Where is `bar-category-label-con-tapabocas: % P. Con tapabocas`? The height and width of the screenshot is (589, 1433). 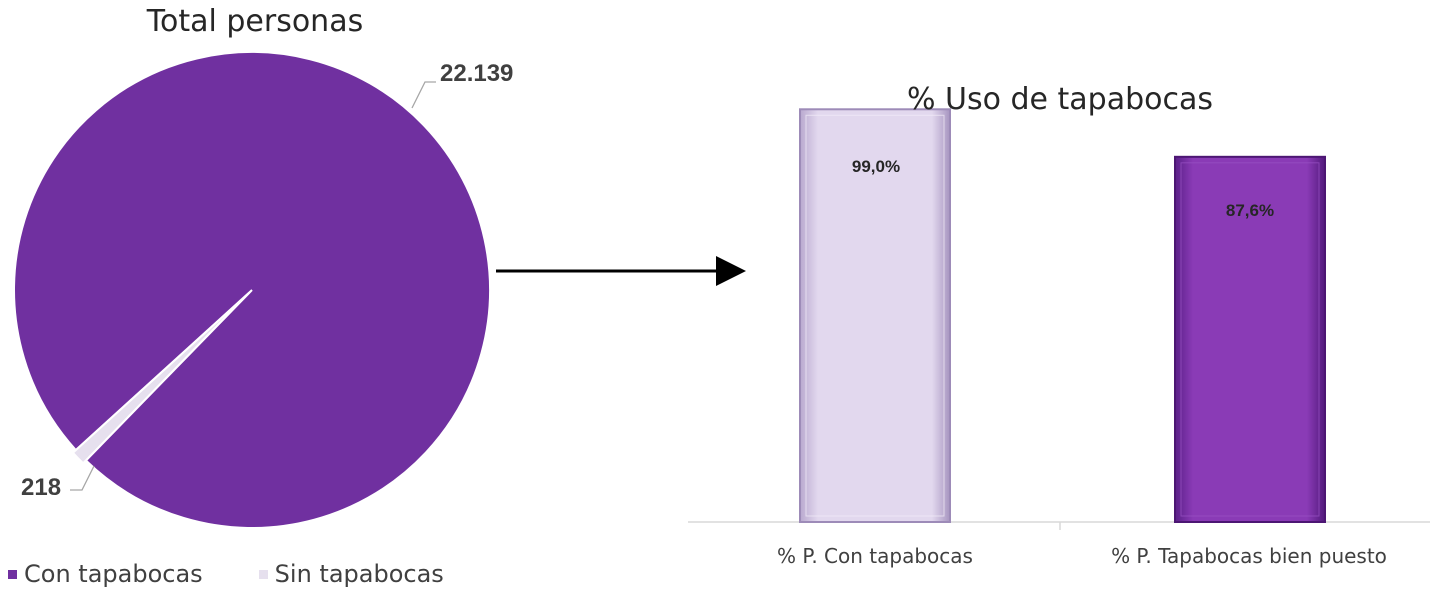 bar-category-label-con-tapabocas: % P. Con tapabocas is located at coordinates (875, 556).